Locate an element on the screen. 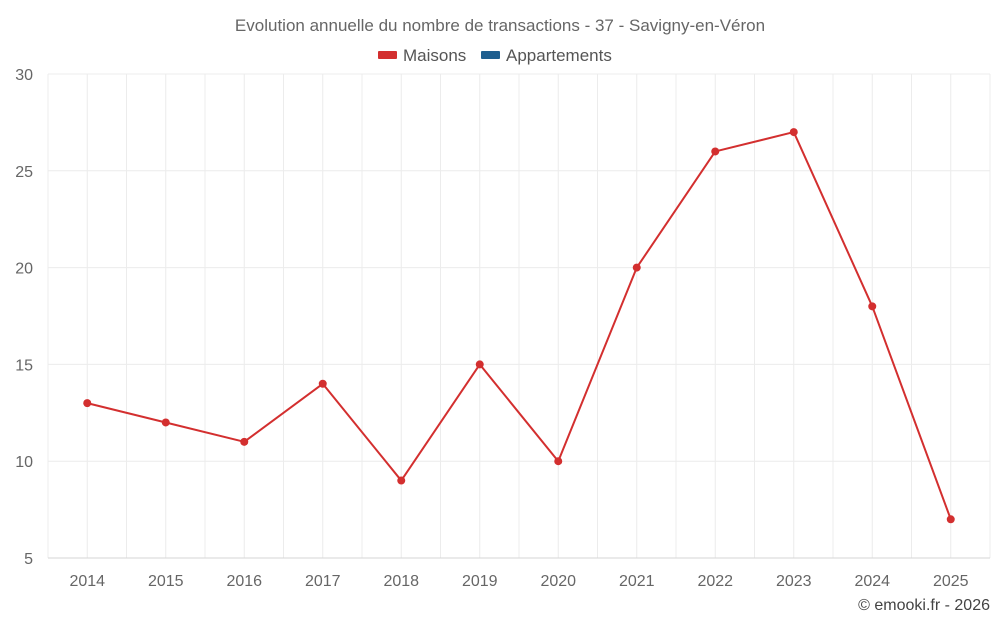 This screenshot has height=630, width=1000. legend-item-appartements: Appartements is located at coordinates (546, 55).